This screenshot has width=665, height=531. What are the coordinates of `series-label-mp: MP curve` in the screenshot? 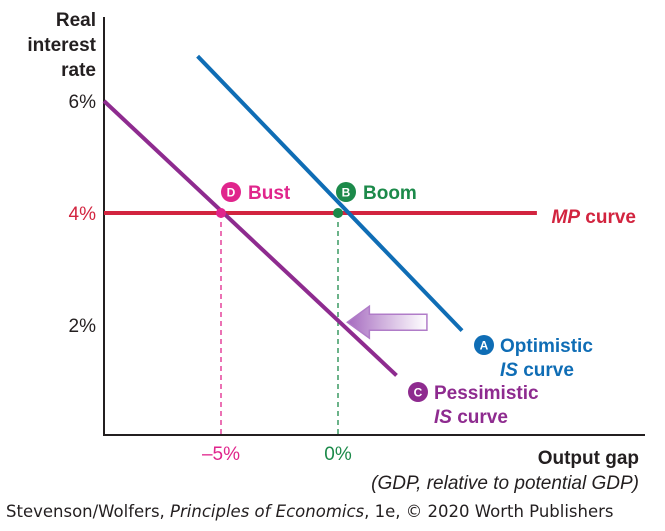 It's located at (594, 217).